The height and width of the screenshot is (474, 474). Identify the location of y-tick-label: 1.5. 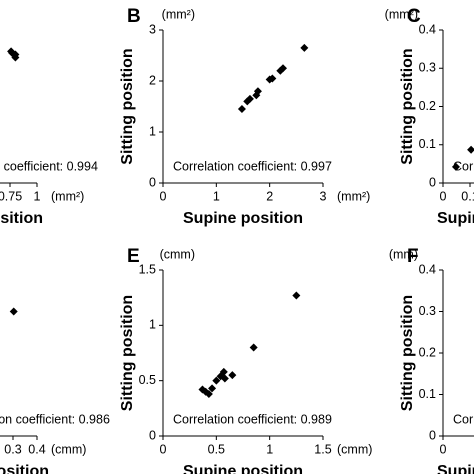
(147, 269).